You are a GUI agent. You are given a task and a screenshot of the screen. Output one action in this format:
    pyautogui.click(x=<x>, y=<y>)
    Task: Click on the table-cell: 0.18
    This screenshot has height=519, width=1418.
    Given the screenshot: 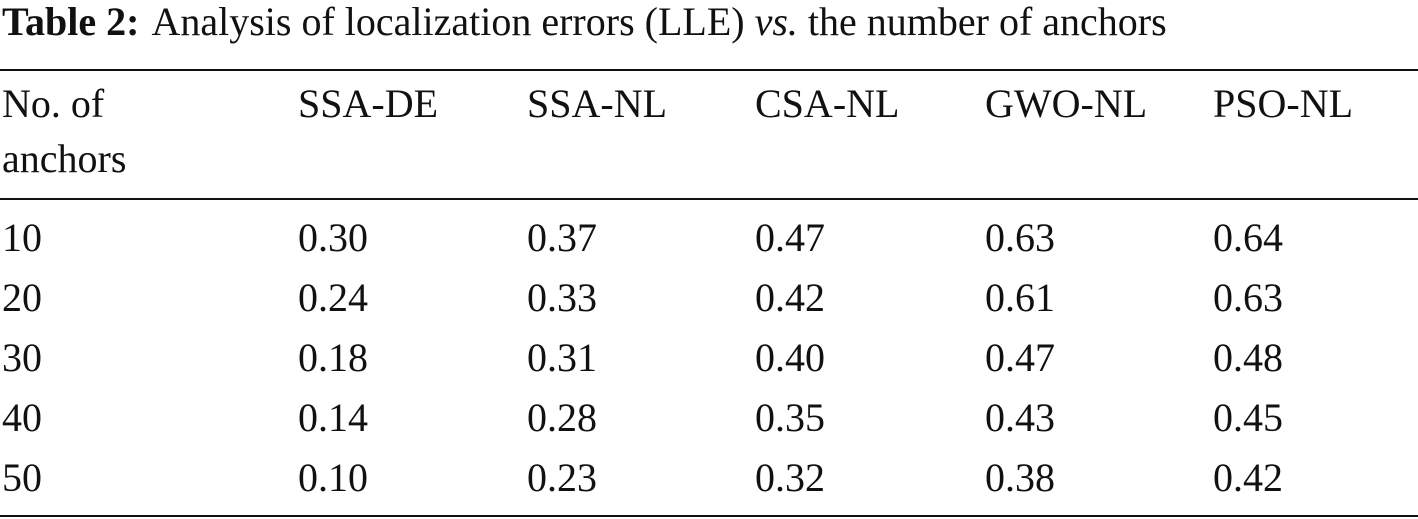 What is the action you would take?
    pyautogui.click(x=333, y=357)
    